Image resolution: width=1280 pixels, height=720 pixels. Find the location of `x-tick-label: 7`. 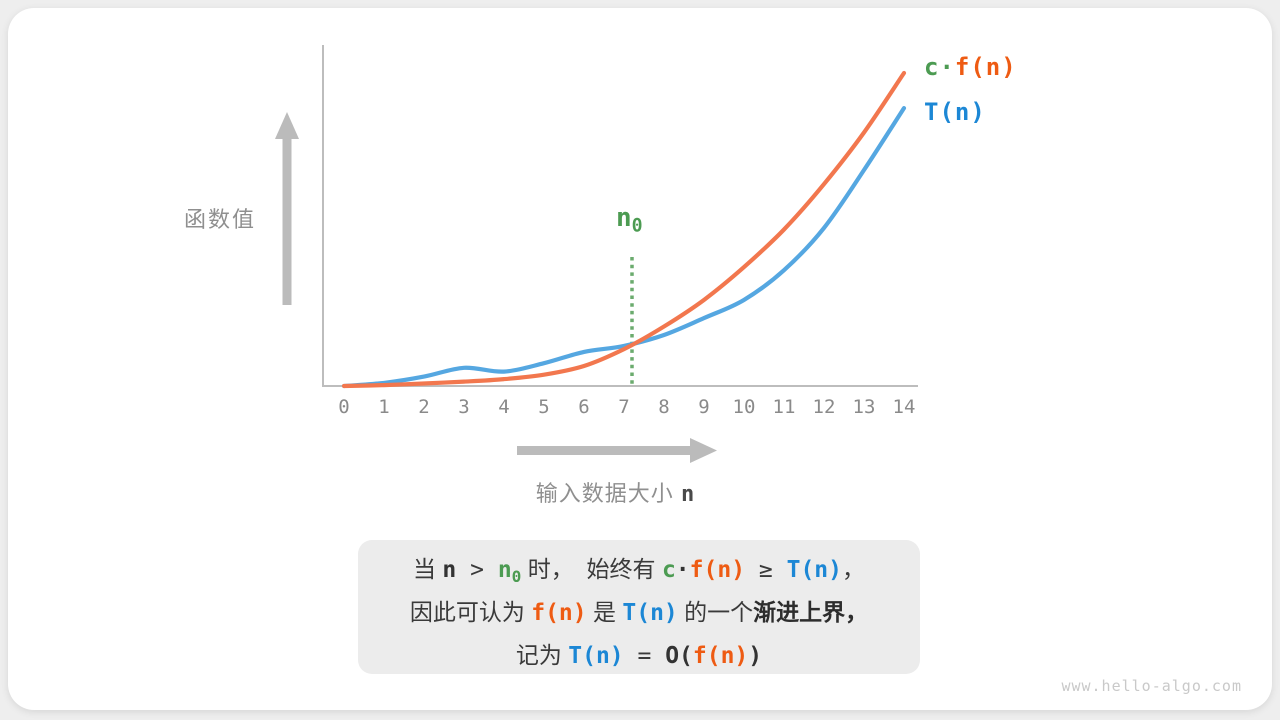

x-tick-label: 7 is located at coordinates (624, 407).